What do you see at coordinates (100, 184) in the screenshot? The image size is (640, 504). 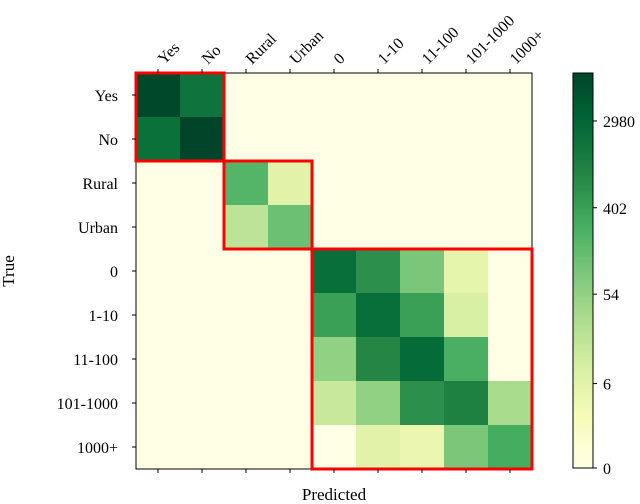 I see `y-tick-label: Rural` at bounding box center [100, 184].